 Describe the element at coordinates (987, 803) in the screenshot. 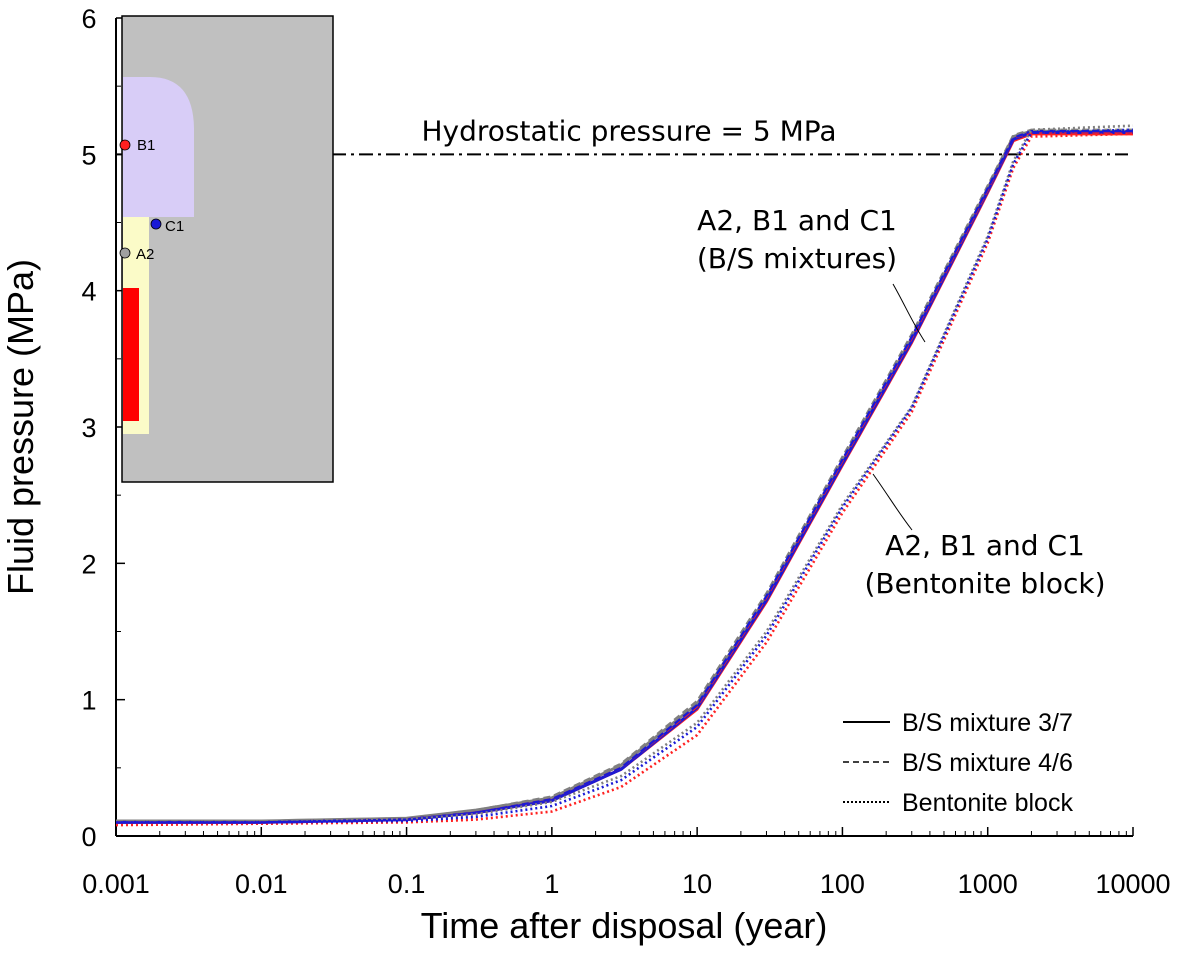

I see `legend-label-bentonite: Bentonite block` at that location.